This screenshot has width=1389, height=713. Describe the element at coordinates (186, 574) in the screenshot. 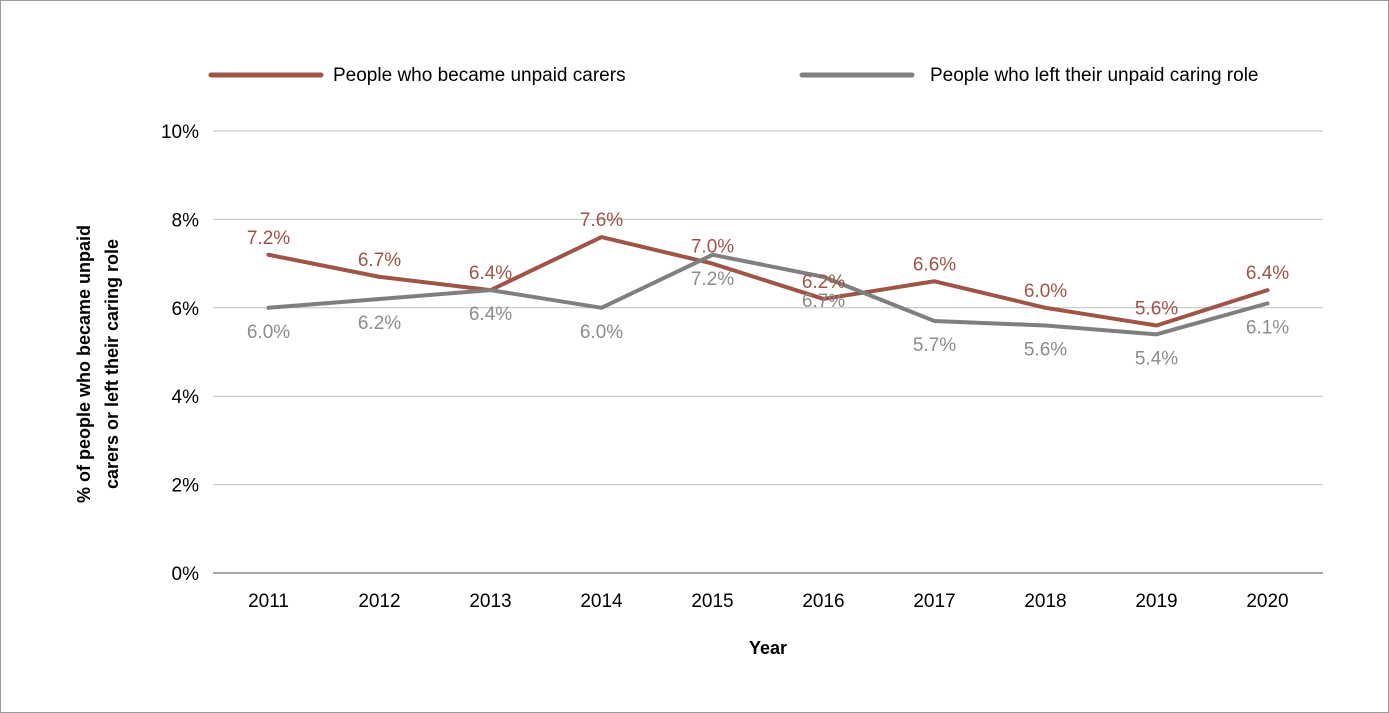

I see `y-tick-label: 0%` at that location.